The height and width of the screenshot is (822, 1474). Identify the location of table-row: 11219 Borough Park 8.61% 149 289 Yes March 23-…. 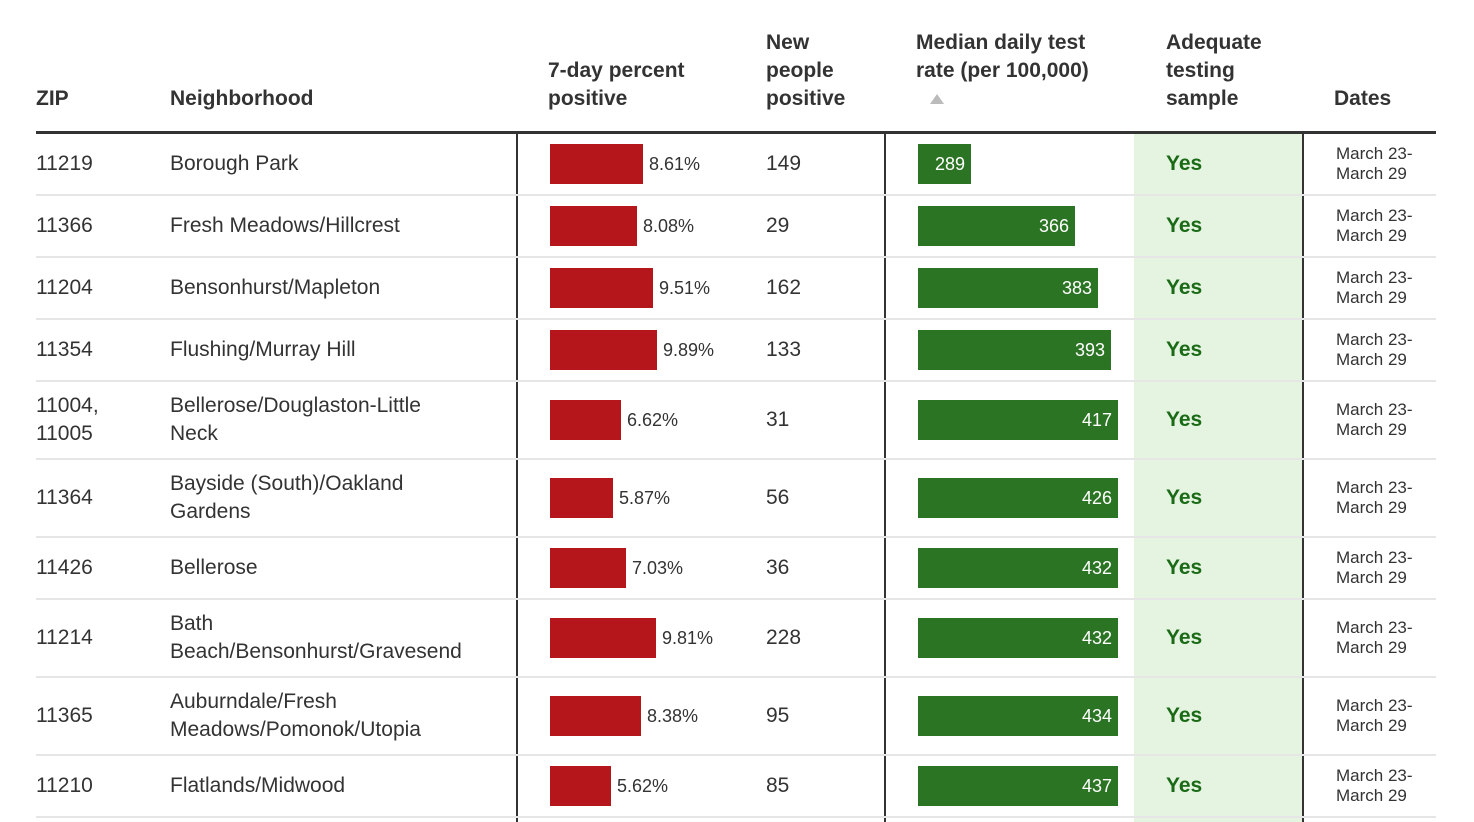
(736, 165).